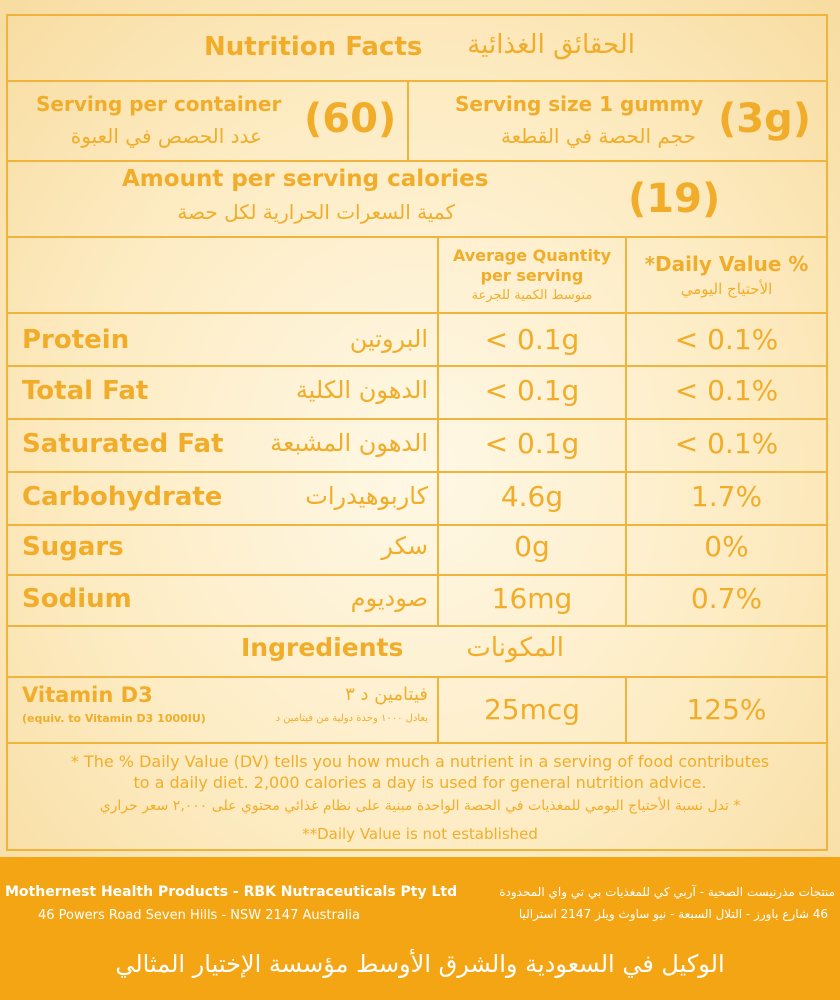 The height and width of the screenshot is (1000, 840). I want to click on nutrient-qty: 0g, so click(532, 546).